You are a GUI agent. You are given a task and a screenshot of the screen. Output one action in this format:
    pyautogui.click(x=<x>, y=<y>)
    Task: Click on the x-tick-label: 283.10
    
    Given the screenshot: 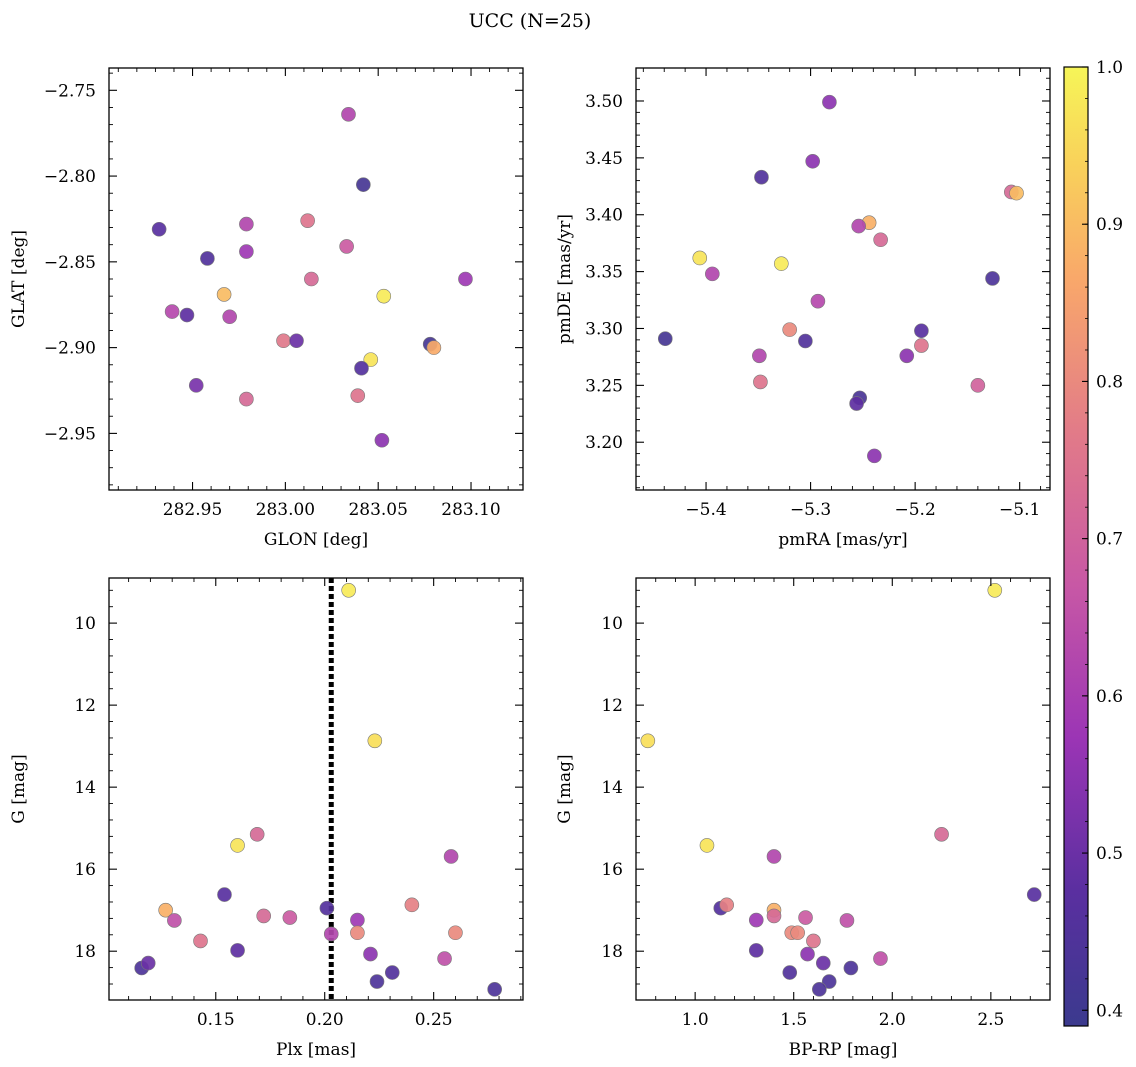 What is the action you would take?
    pyautogui.click(x=470, y=510)
    